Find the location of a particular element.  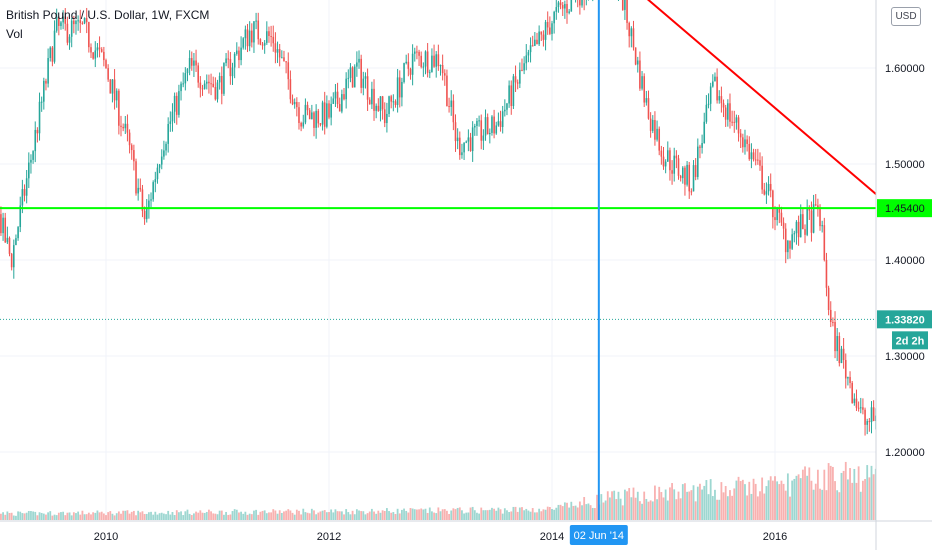

price-scale is located at coordinates (904, 275).